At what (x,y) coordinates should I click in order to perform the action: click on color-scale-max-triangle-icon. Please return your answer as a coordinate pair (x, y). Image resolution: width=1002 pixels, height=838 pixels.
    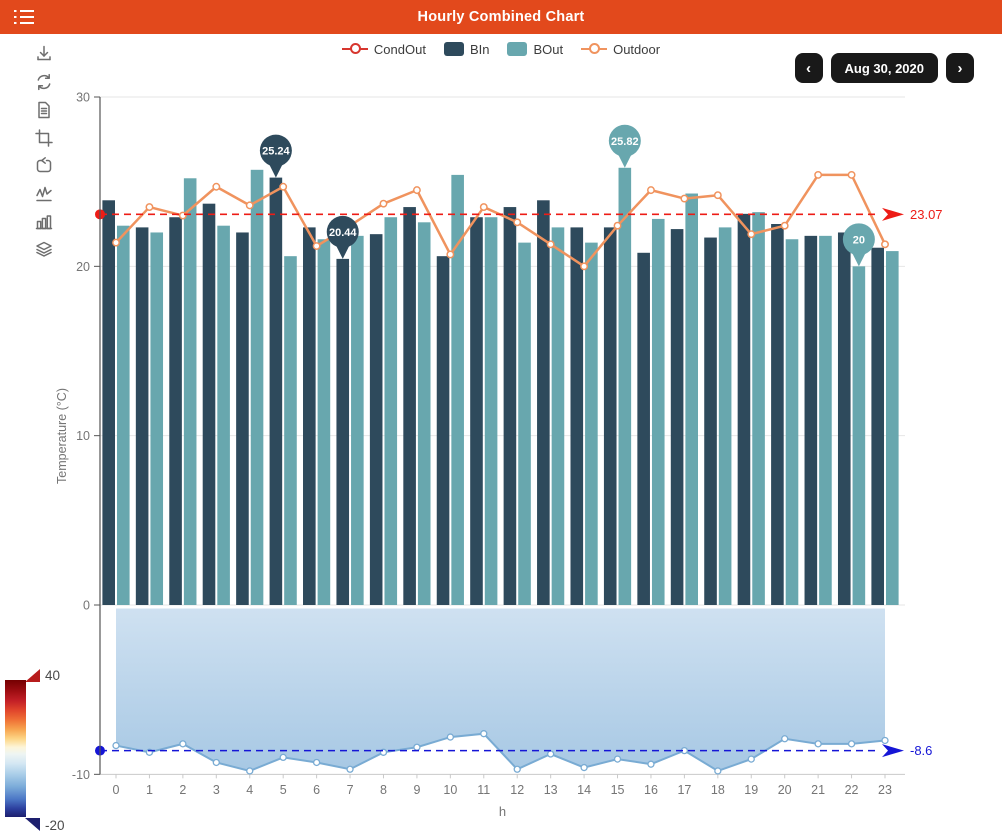
    Looking at the image, I should click on (32, 675).